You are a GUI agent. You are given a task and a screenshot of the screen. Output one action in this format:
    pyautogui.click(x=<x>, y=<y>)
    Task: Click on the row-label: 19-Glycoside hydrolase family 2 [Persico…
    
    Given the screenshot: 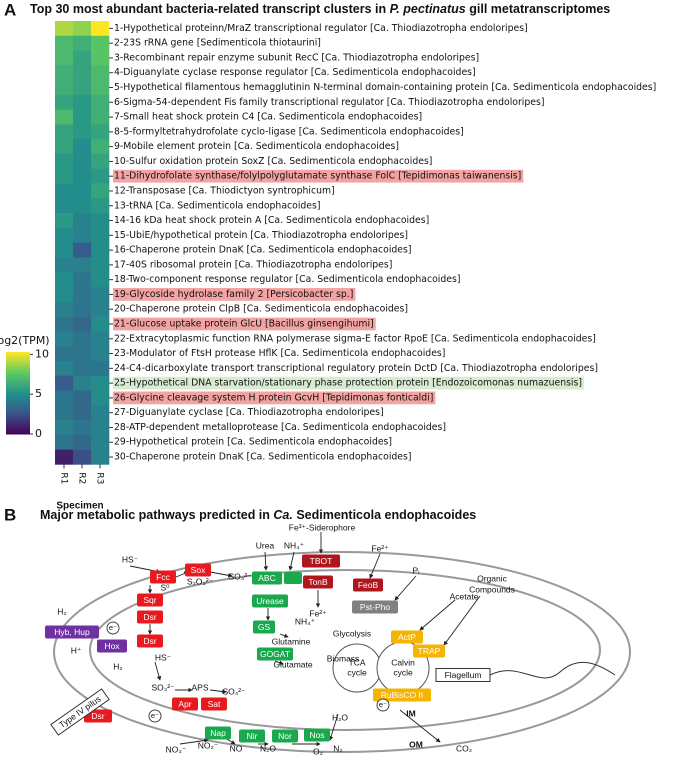 What is the action you would take?
    pyautogui.click(x=233, y=294)
    